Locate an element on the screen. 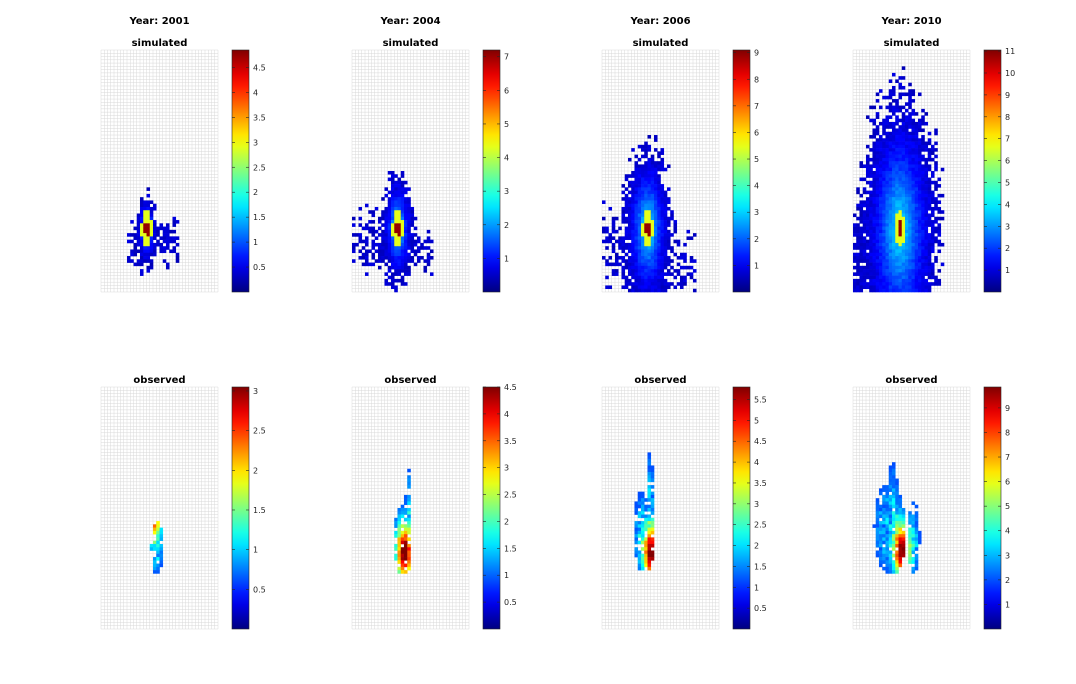 The image size is (1076, 684). observed-heatmap-2001 is located at coordinates (159, 508).